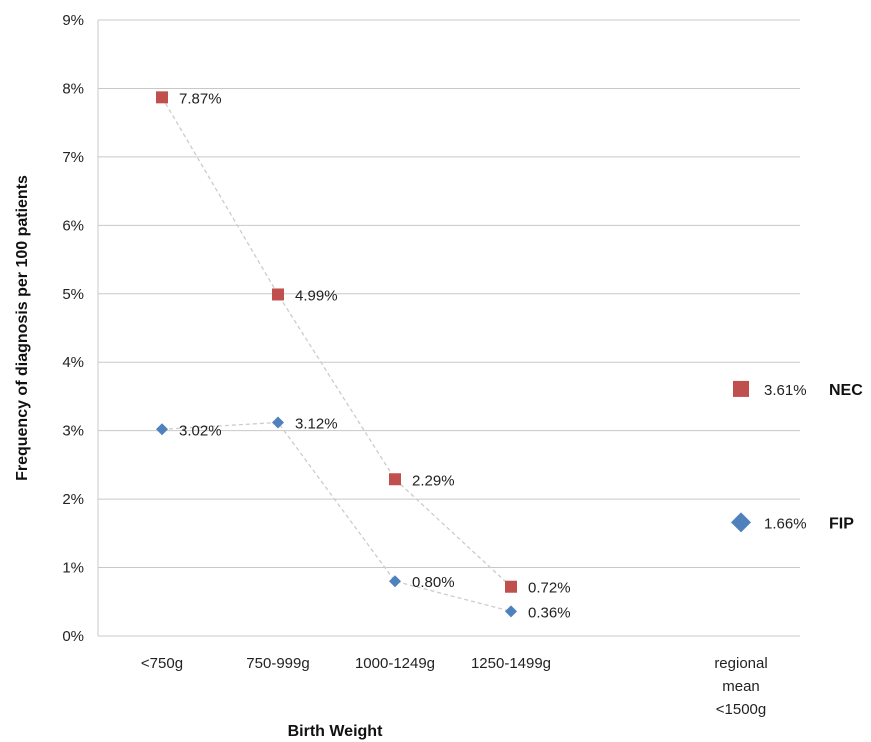  Describe the element at coordinates (433, 582) in the screenshot. I see `data-label-fip: 0.80%` at that location.